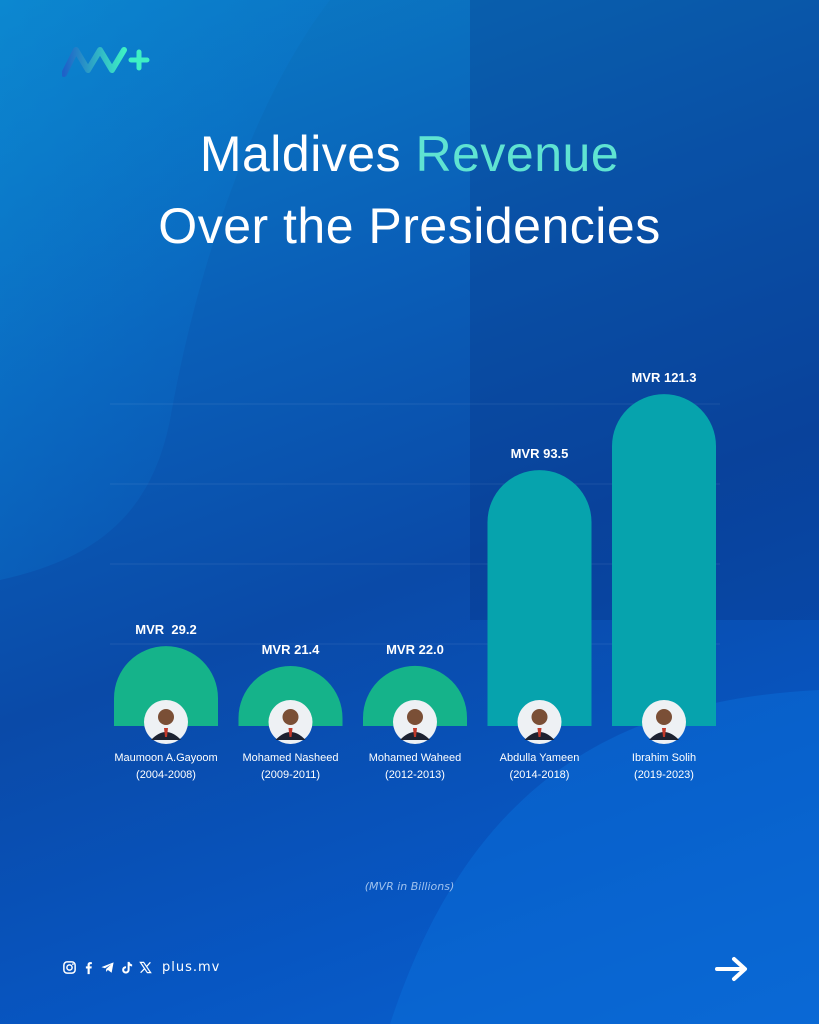 The width and height of the screenshot is (819, 1024). Describe the element at coordinates (409, 154) in the screenshot. I see `page-title-line1: Maldives Revenue` at that location.